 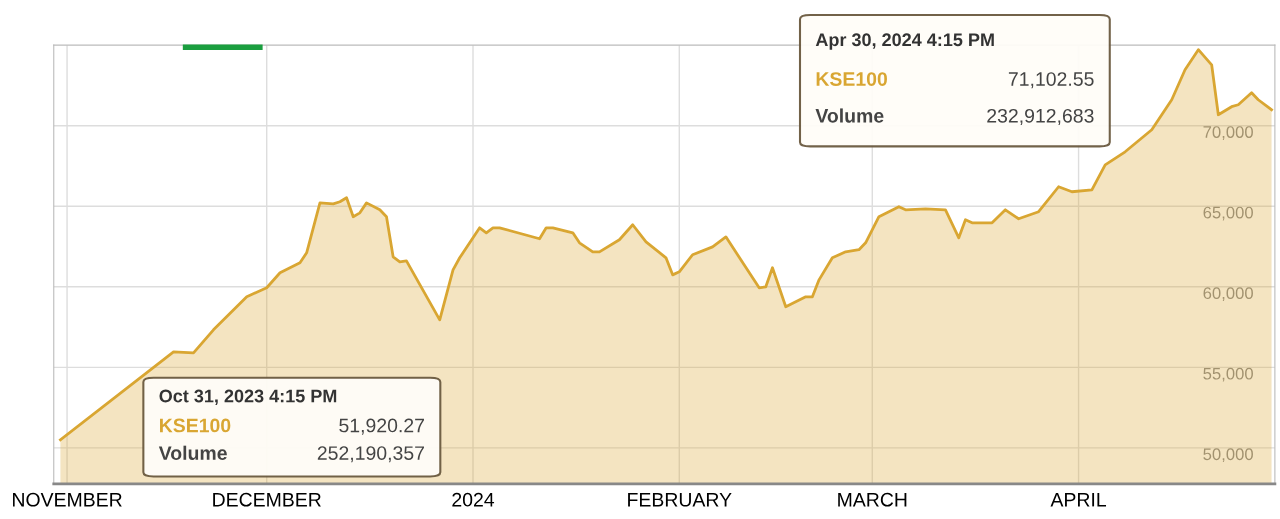 What do you see at coordinates (1078, 500) in the screenshot?
I see `x-tick-label: APRIL` at bounding box center [1078, 500].